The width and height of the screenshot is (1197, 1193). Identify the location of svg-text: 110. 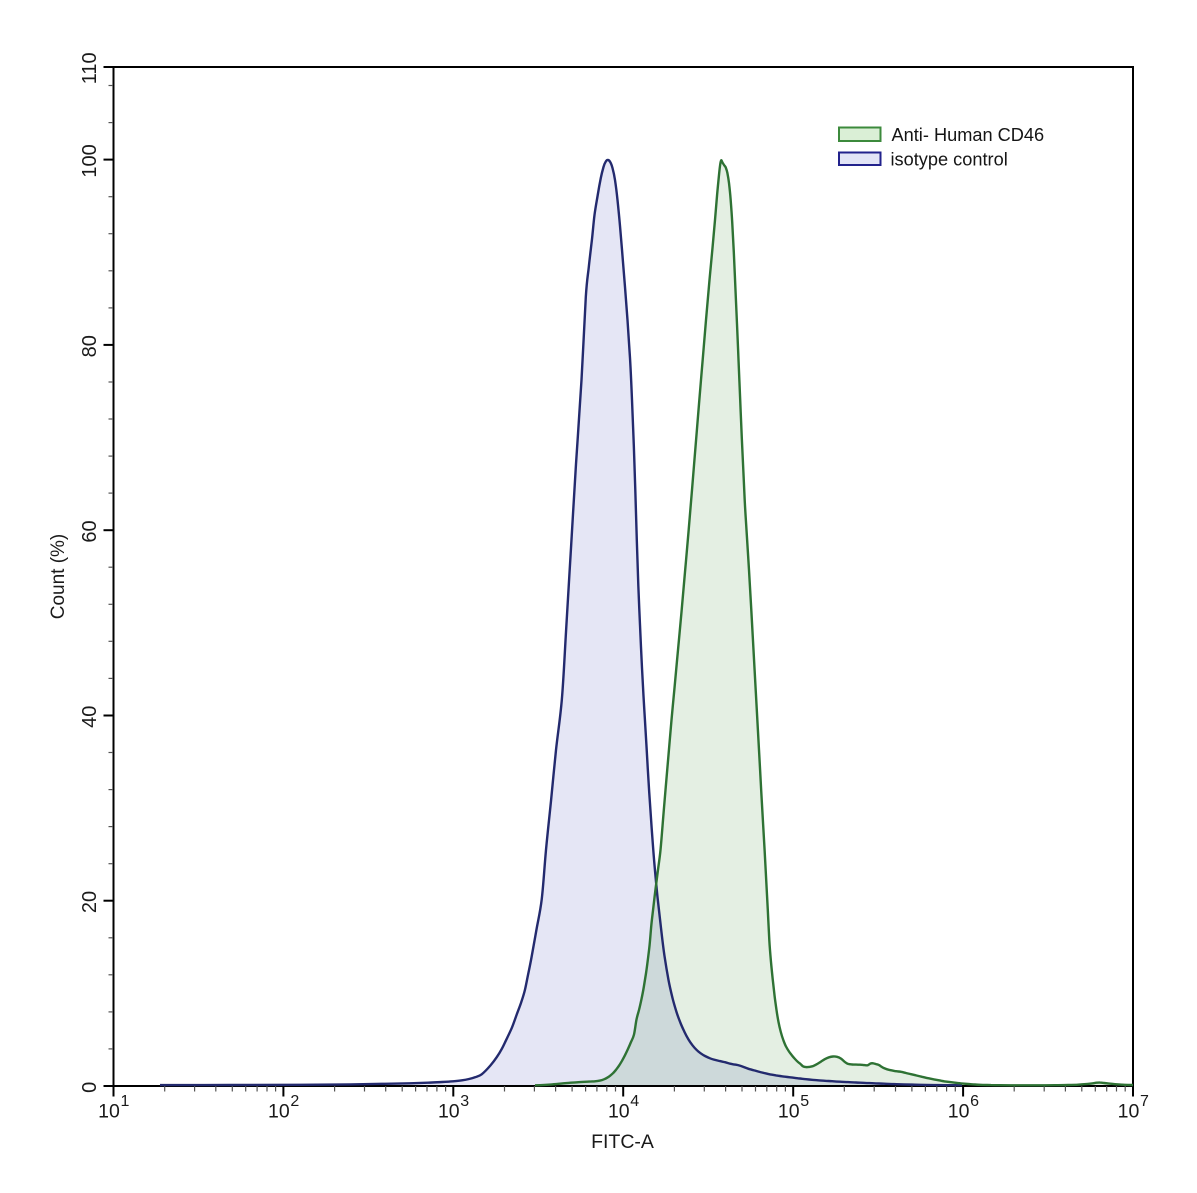
(90, 68).